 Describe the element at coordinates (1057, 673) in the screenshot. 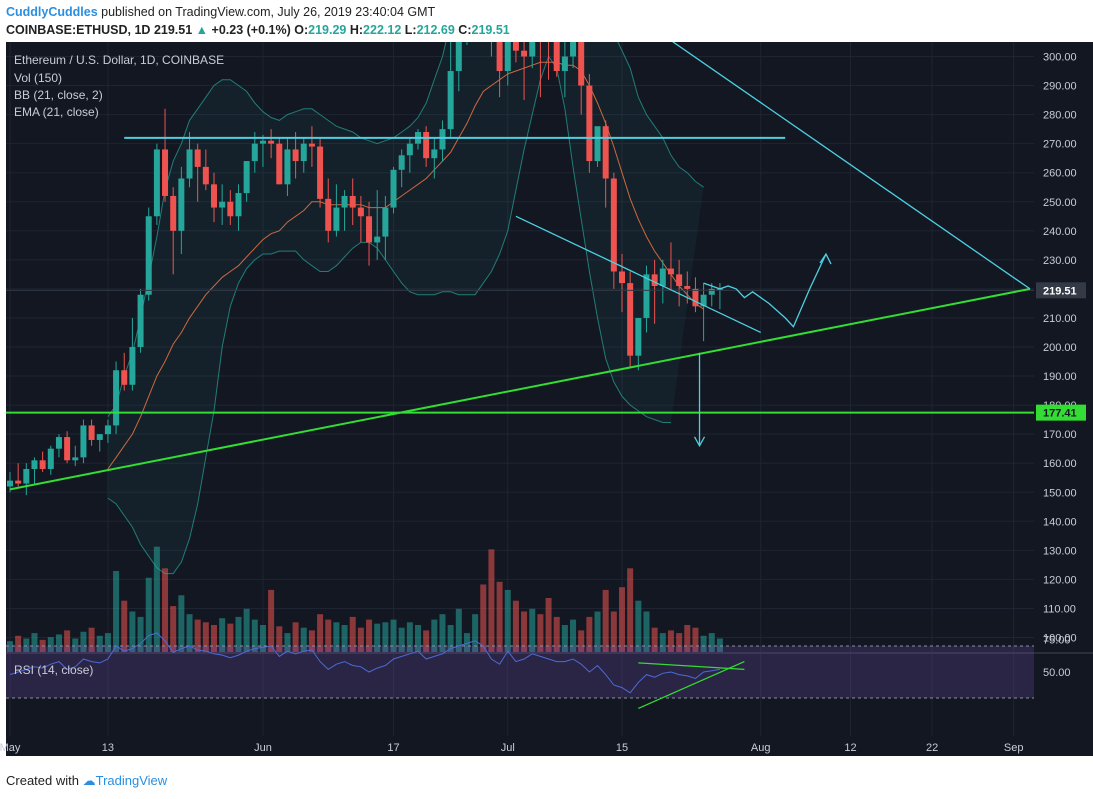

I see `rsi-tick-label: 50.00` at that location.